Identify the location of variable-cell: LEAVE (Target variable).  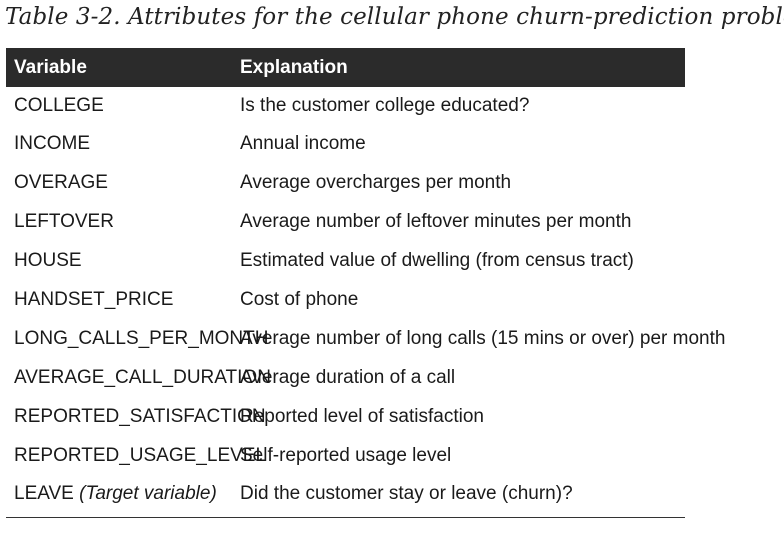
(119, 494).